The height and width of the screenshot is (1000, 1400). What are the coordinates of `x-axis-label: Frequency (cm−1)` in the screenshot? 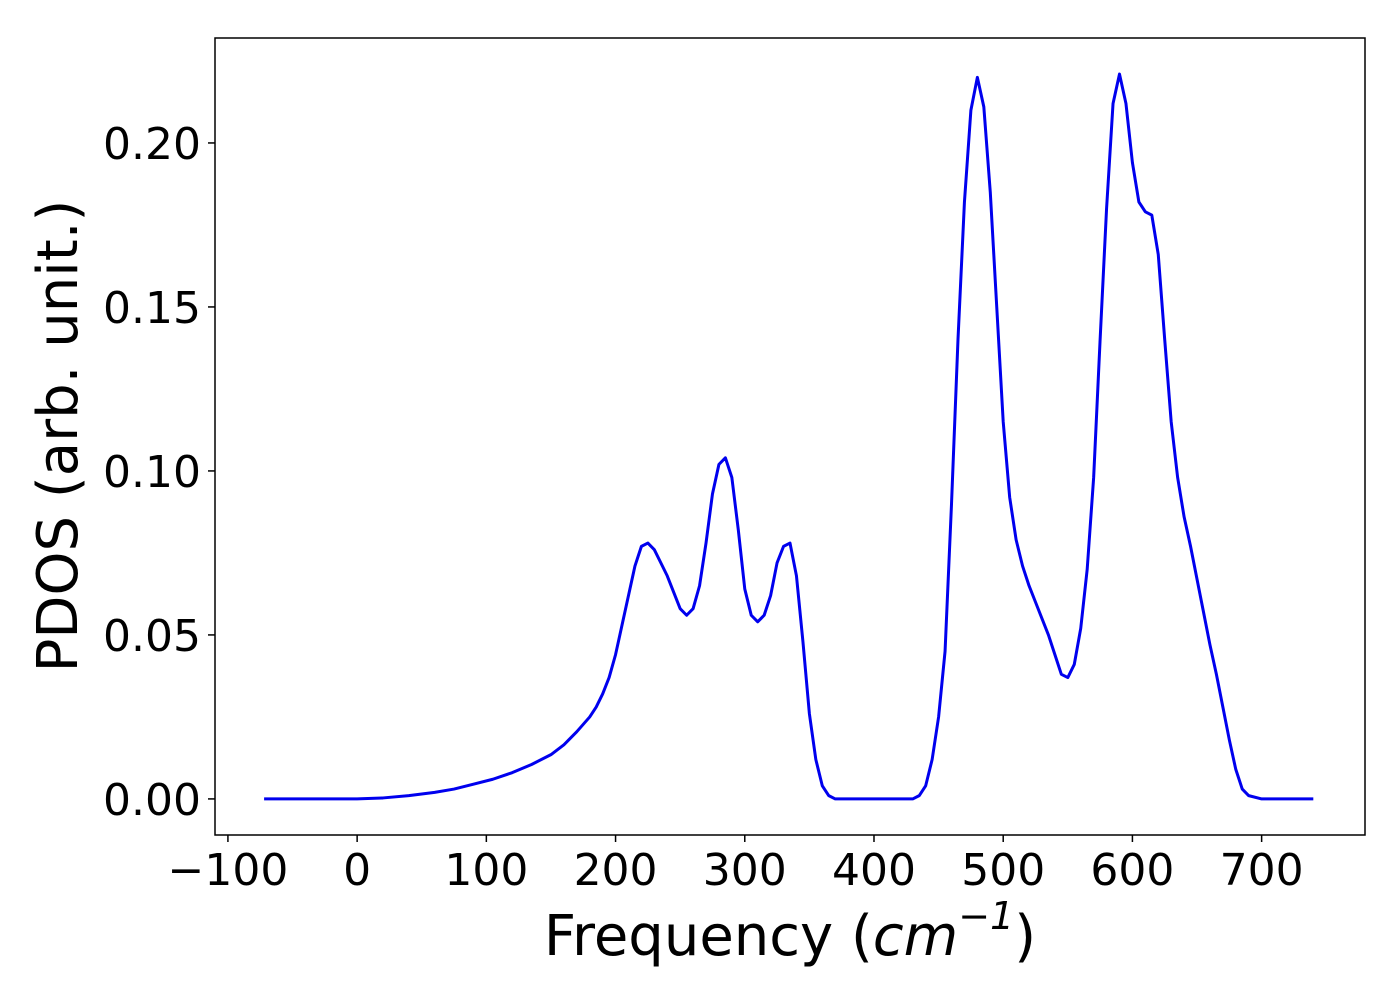 It's located at (790, 931).